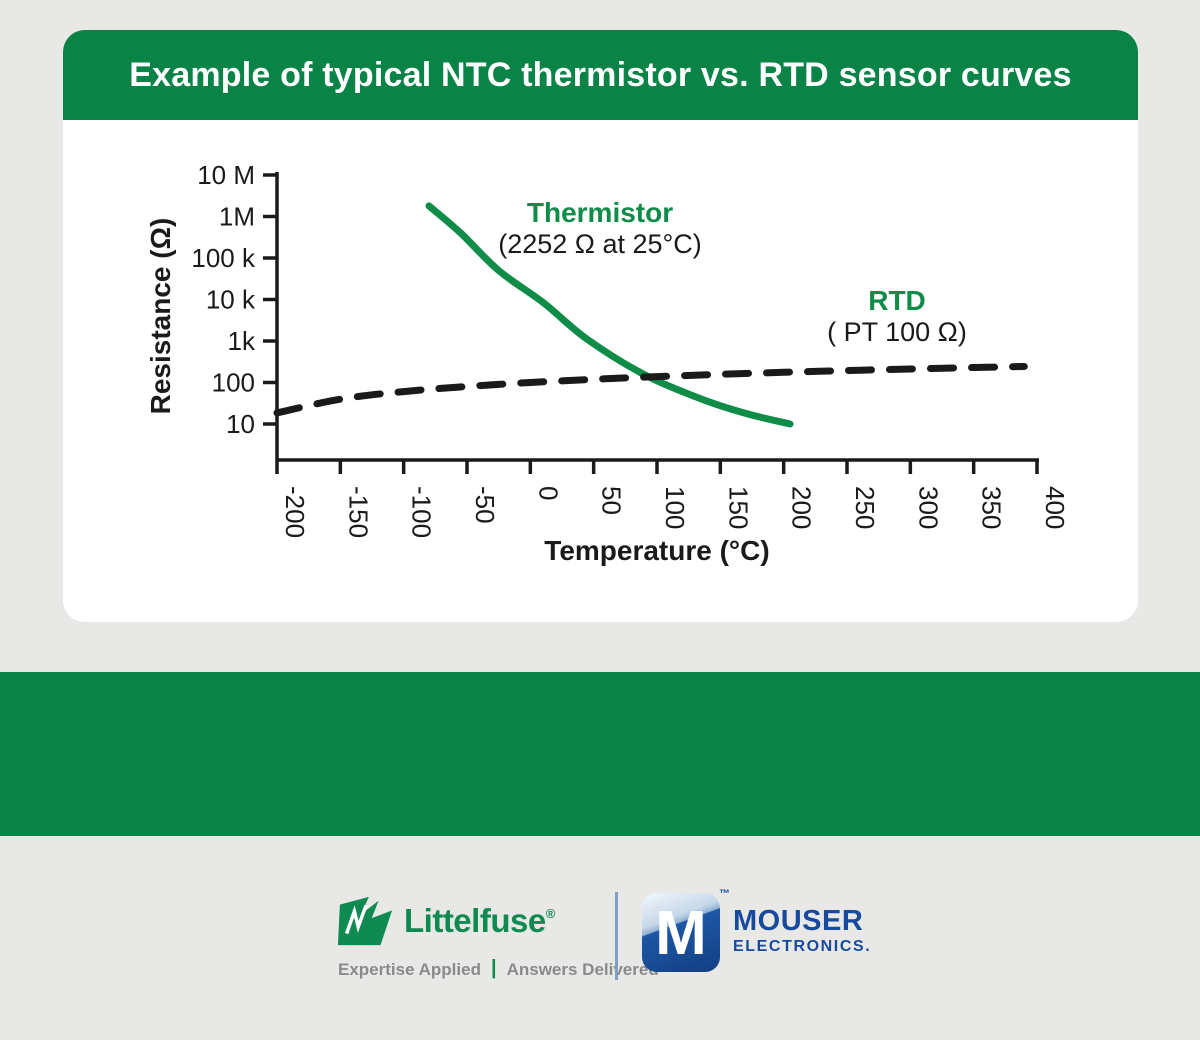 The height and width of the screenshot is (1040, 1200). I want to click on littelfuse-logo: Littelfuse®, so click(445, 923).